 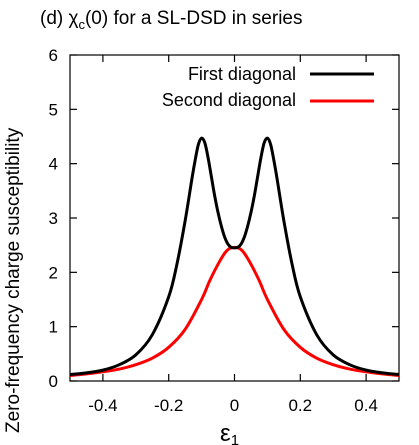 I want to click on x-axis-label-subscript: 1, so click(x=235, y=438).